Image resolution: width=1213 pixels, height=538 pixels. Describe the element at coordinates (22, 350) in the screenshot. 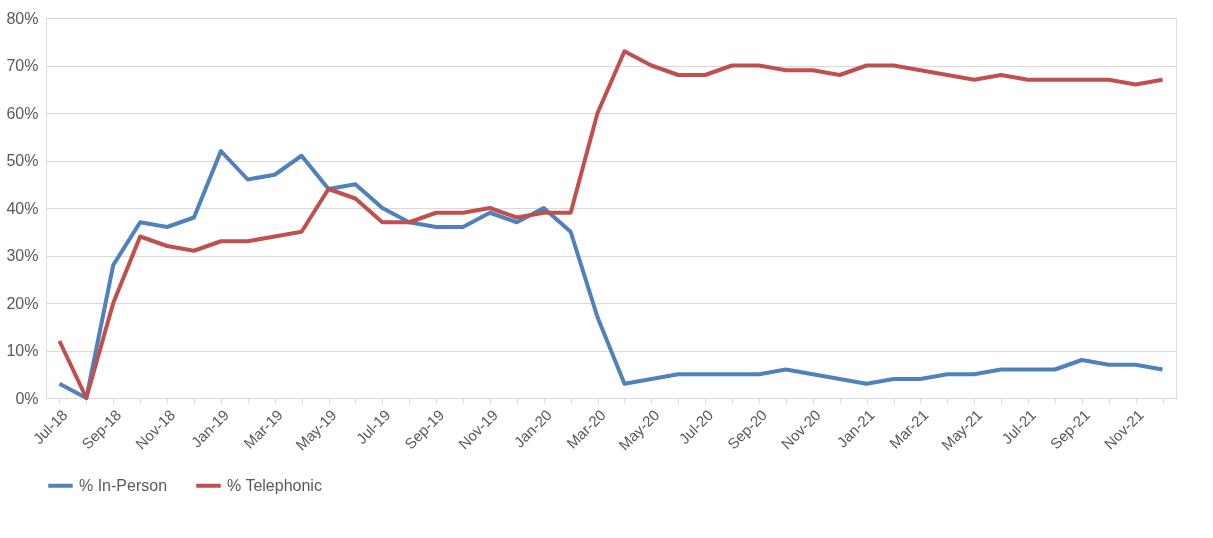

I see `y-tick-label: 10%` at that location.